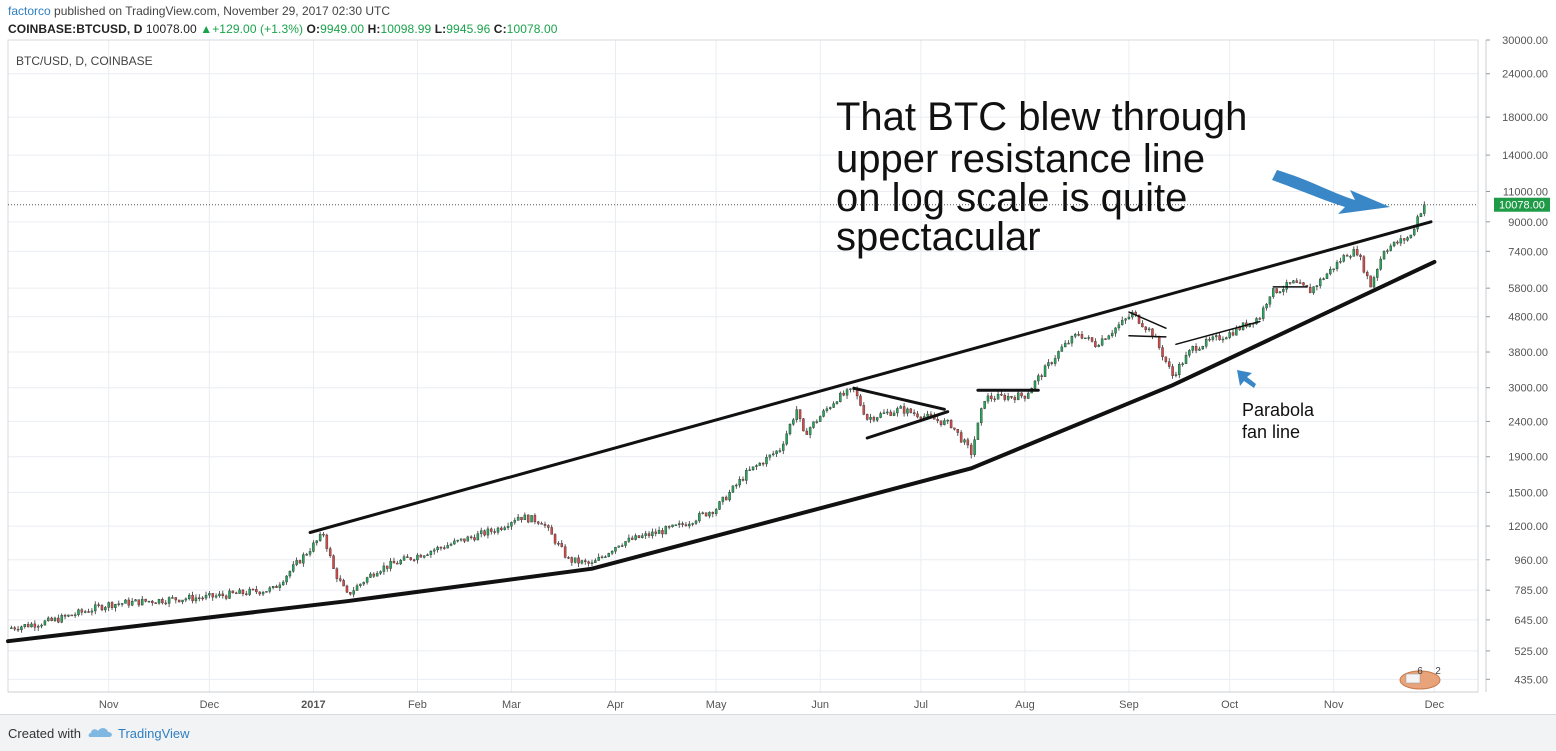  I want to click on trendline-sep-flag-top, so click(1147, 320).